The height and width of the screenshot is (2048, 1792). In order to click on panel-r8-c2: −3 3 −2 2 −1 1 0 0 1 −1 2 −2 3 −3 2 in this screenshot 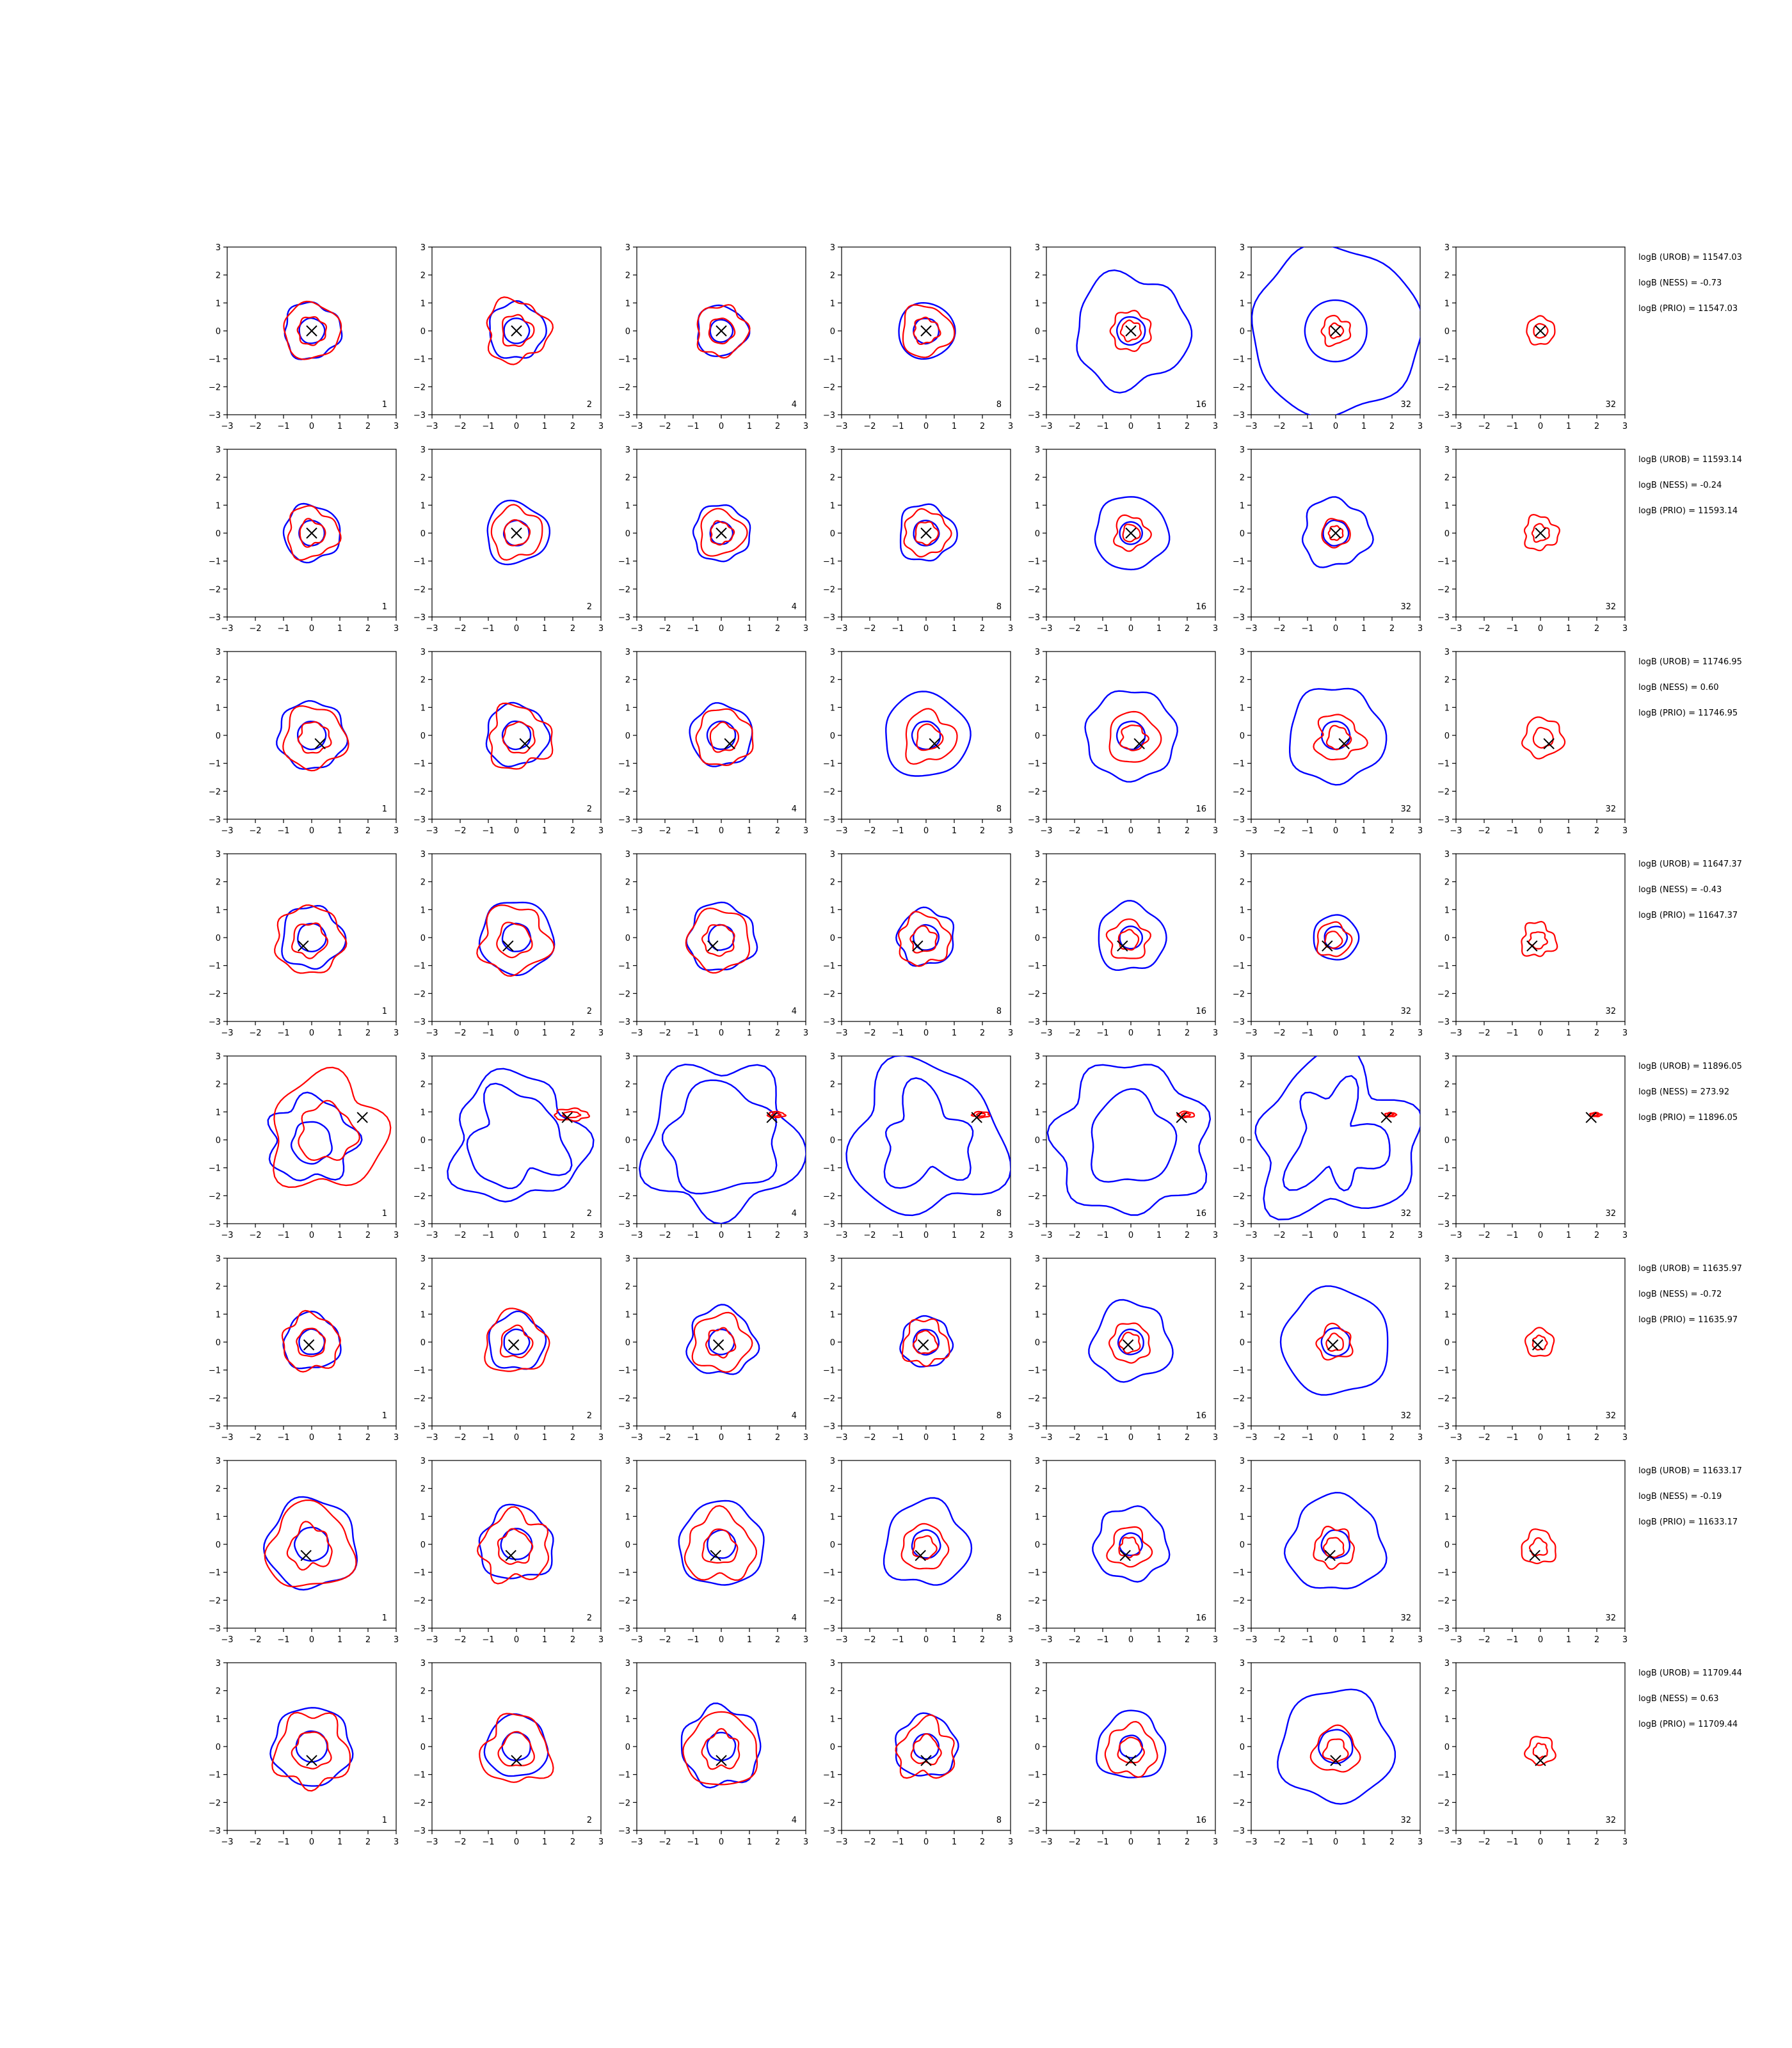, I will do `click(508, 1753)`.